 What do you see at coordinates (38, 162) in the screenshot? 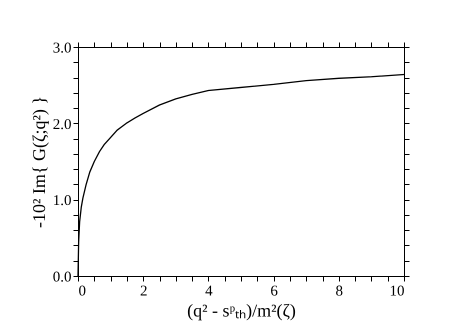
I see `y-axis-title: -10² Im{ G(ζ;q²) }` at bounding box center [38, 162].